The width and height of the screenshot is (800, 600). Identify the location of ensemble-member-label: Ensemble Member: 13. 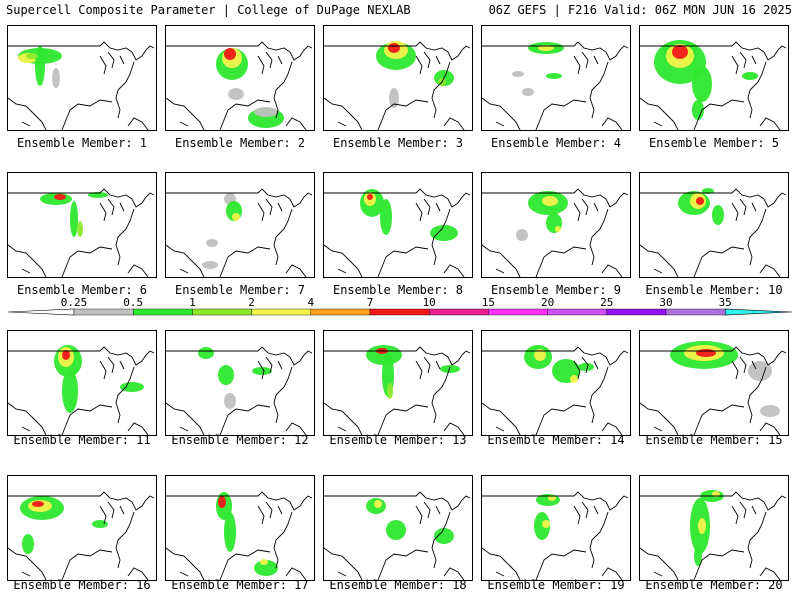
(398, 440).